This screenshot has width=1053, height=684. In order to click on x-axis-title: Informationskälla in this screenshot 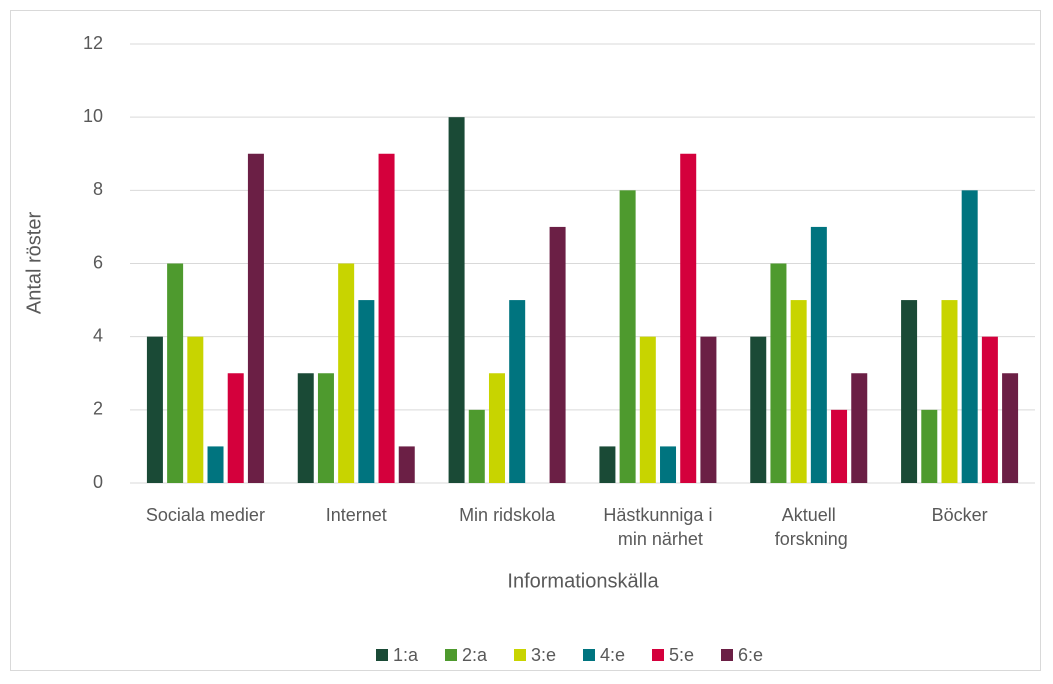, I will do `click(583, 581)`.